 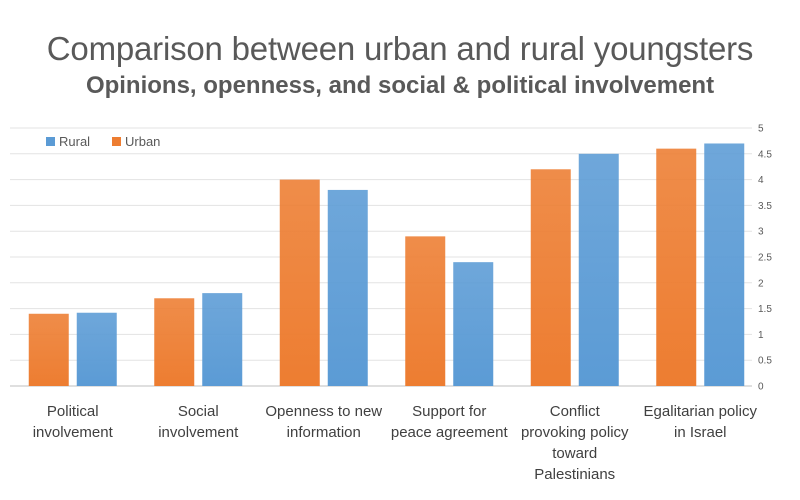 I want to click on x-tick-label: Conflict, so click(x=575, y=411).